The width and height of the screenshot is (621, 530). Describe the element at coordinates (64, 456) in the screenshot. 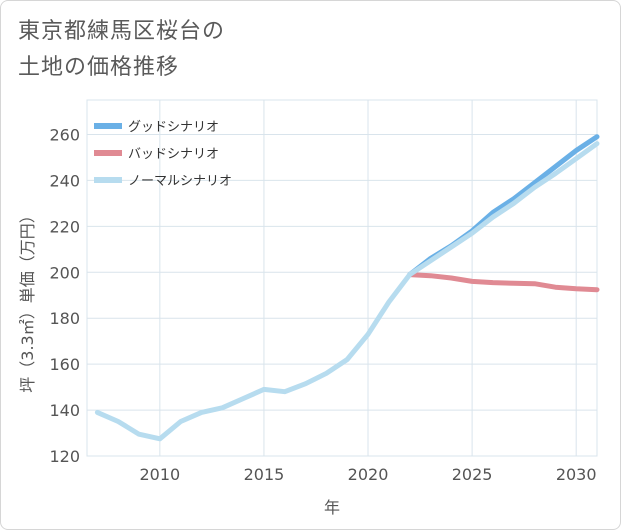

I see `y-tick-label: 120` at that location.